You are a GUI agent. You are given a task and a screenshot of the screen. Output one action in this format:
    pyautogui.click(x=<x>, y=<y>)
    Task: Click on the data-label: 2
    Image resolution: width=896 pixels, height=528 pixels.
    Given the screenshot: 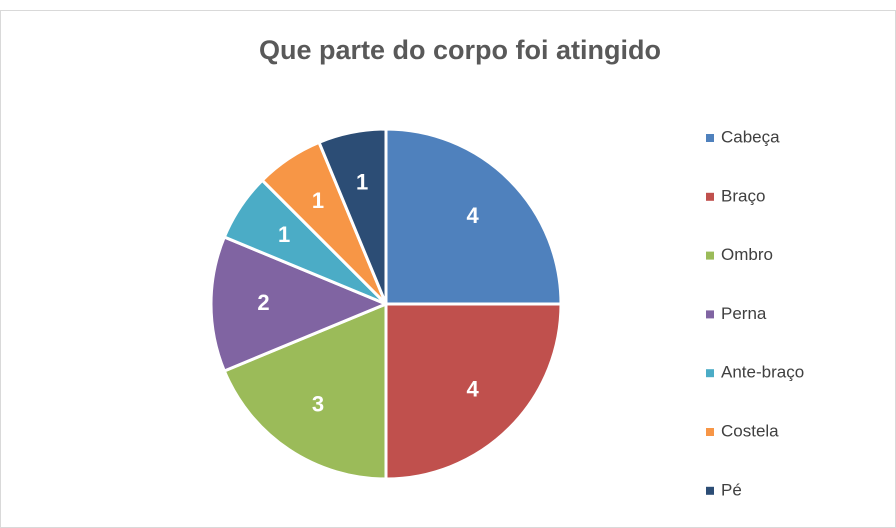 What is the action you would take?
    pyautogui.click(x=263, y=302)
    